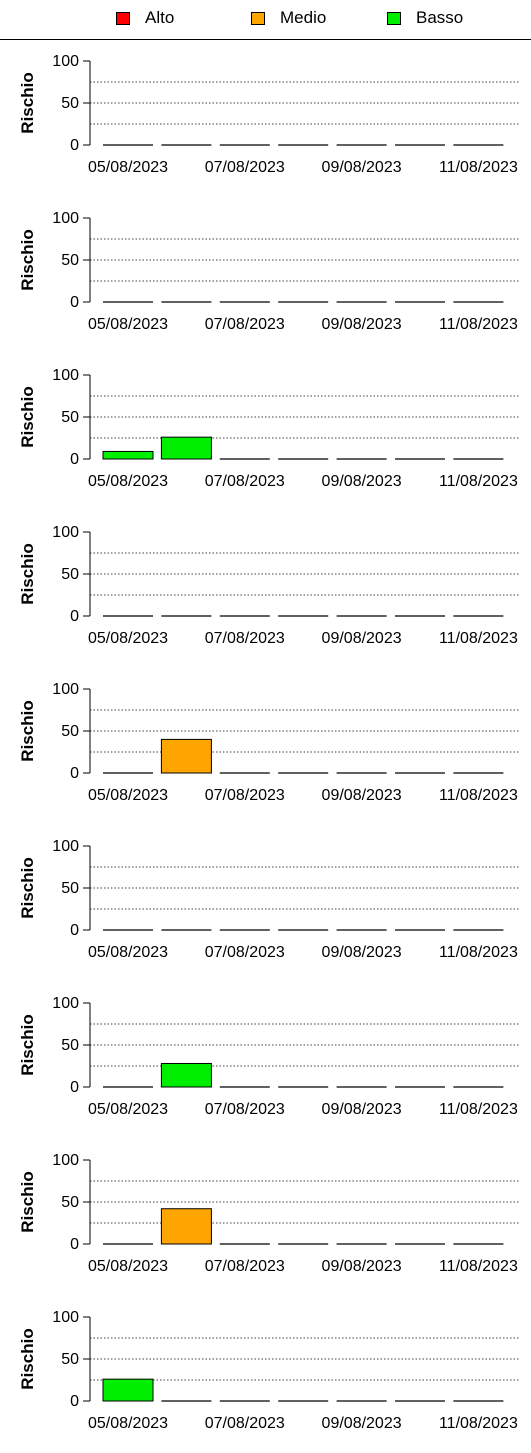  Describe the element at coordinates (123, 18) in the screenshot. I see `legend-swatch-alto` at that location.